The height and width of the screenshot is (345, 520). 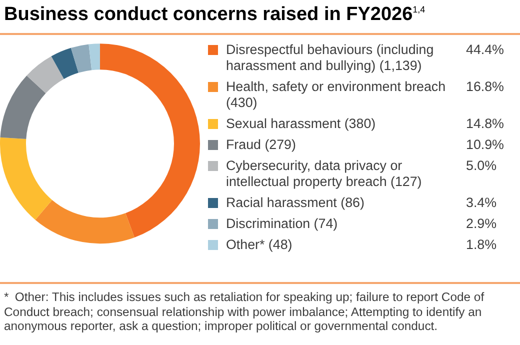 I want to click on data-label: 2.9%, so click(x=481, y=224).